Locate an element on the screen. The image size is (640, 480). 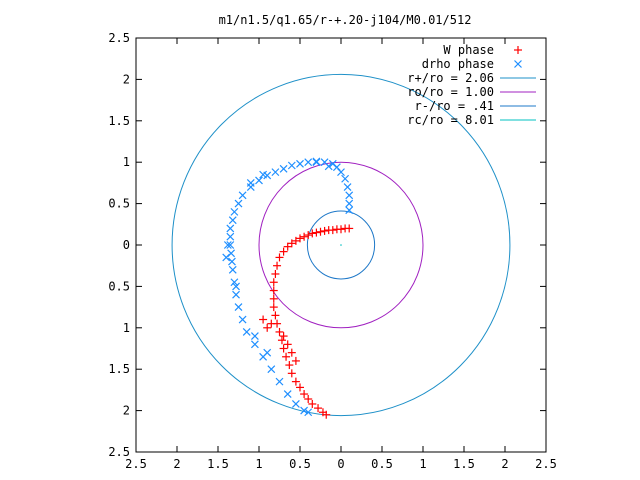
legend-label: r-/ro = .41 is located at coordinates (454, 106).